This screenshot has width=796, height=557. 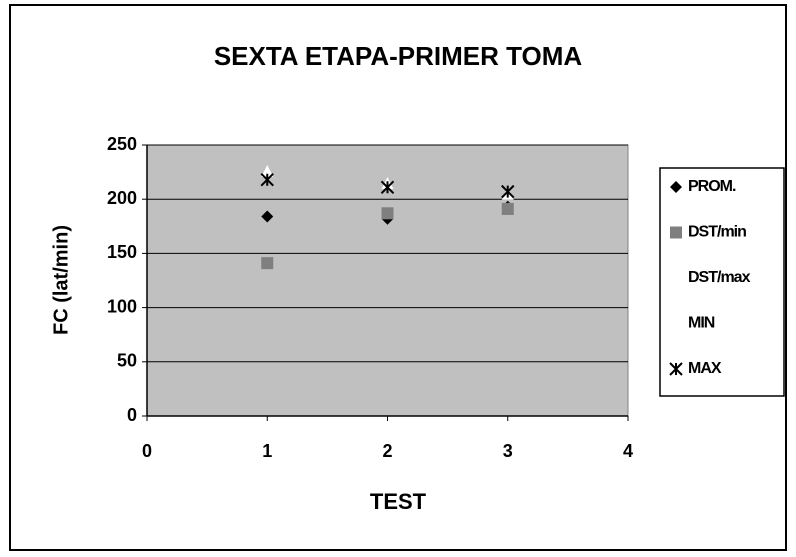 I want to click on legend-label: DST/min, so click(x=717, y=232).